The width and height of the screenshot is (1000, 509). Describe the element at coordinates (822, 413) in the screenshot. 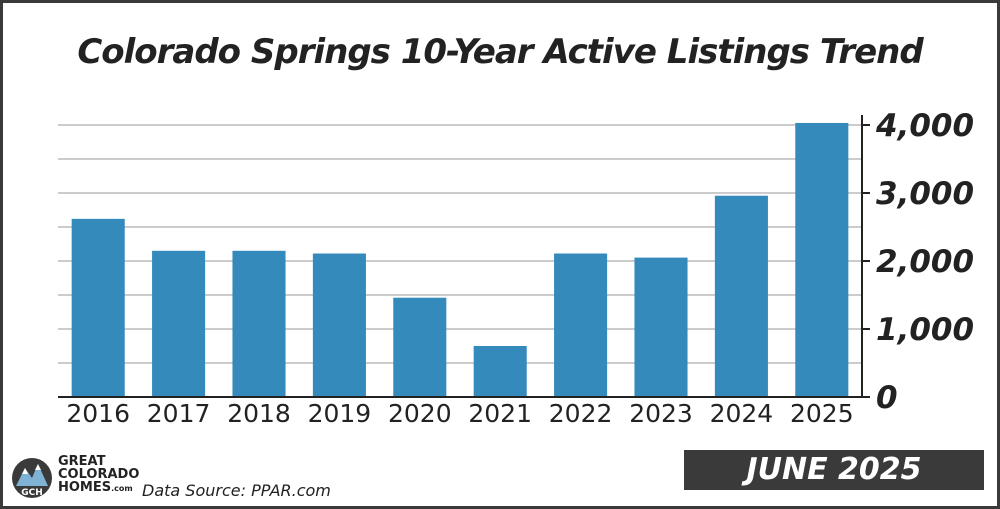

I see `x-tick-label: 2025` at that location.